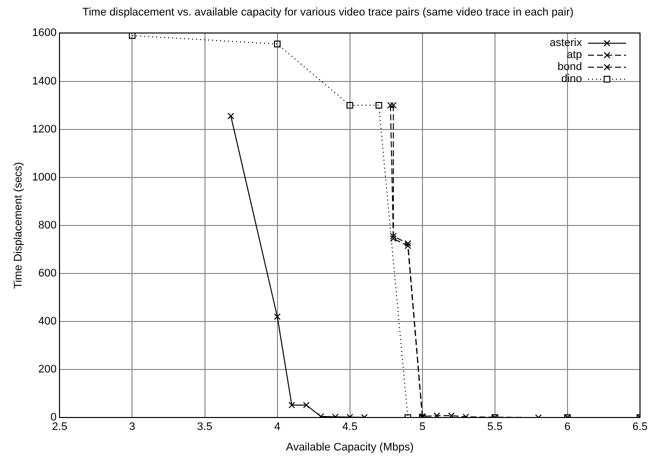  What do you see at coordinates (570, 67) in the screenshot?
I see `legend-label: bond` at bounding box center [570, 67].